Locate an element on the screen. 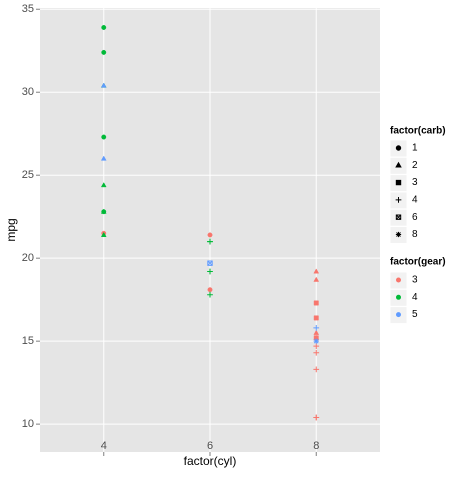  legend-title: factor(gear) is located at coordinates (418, 262).